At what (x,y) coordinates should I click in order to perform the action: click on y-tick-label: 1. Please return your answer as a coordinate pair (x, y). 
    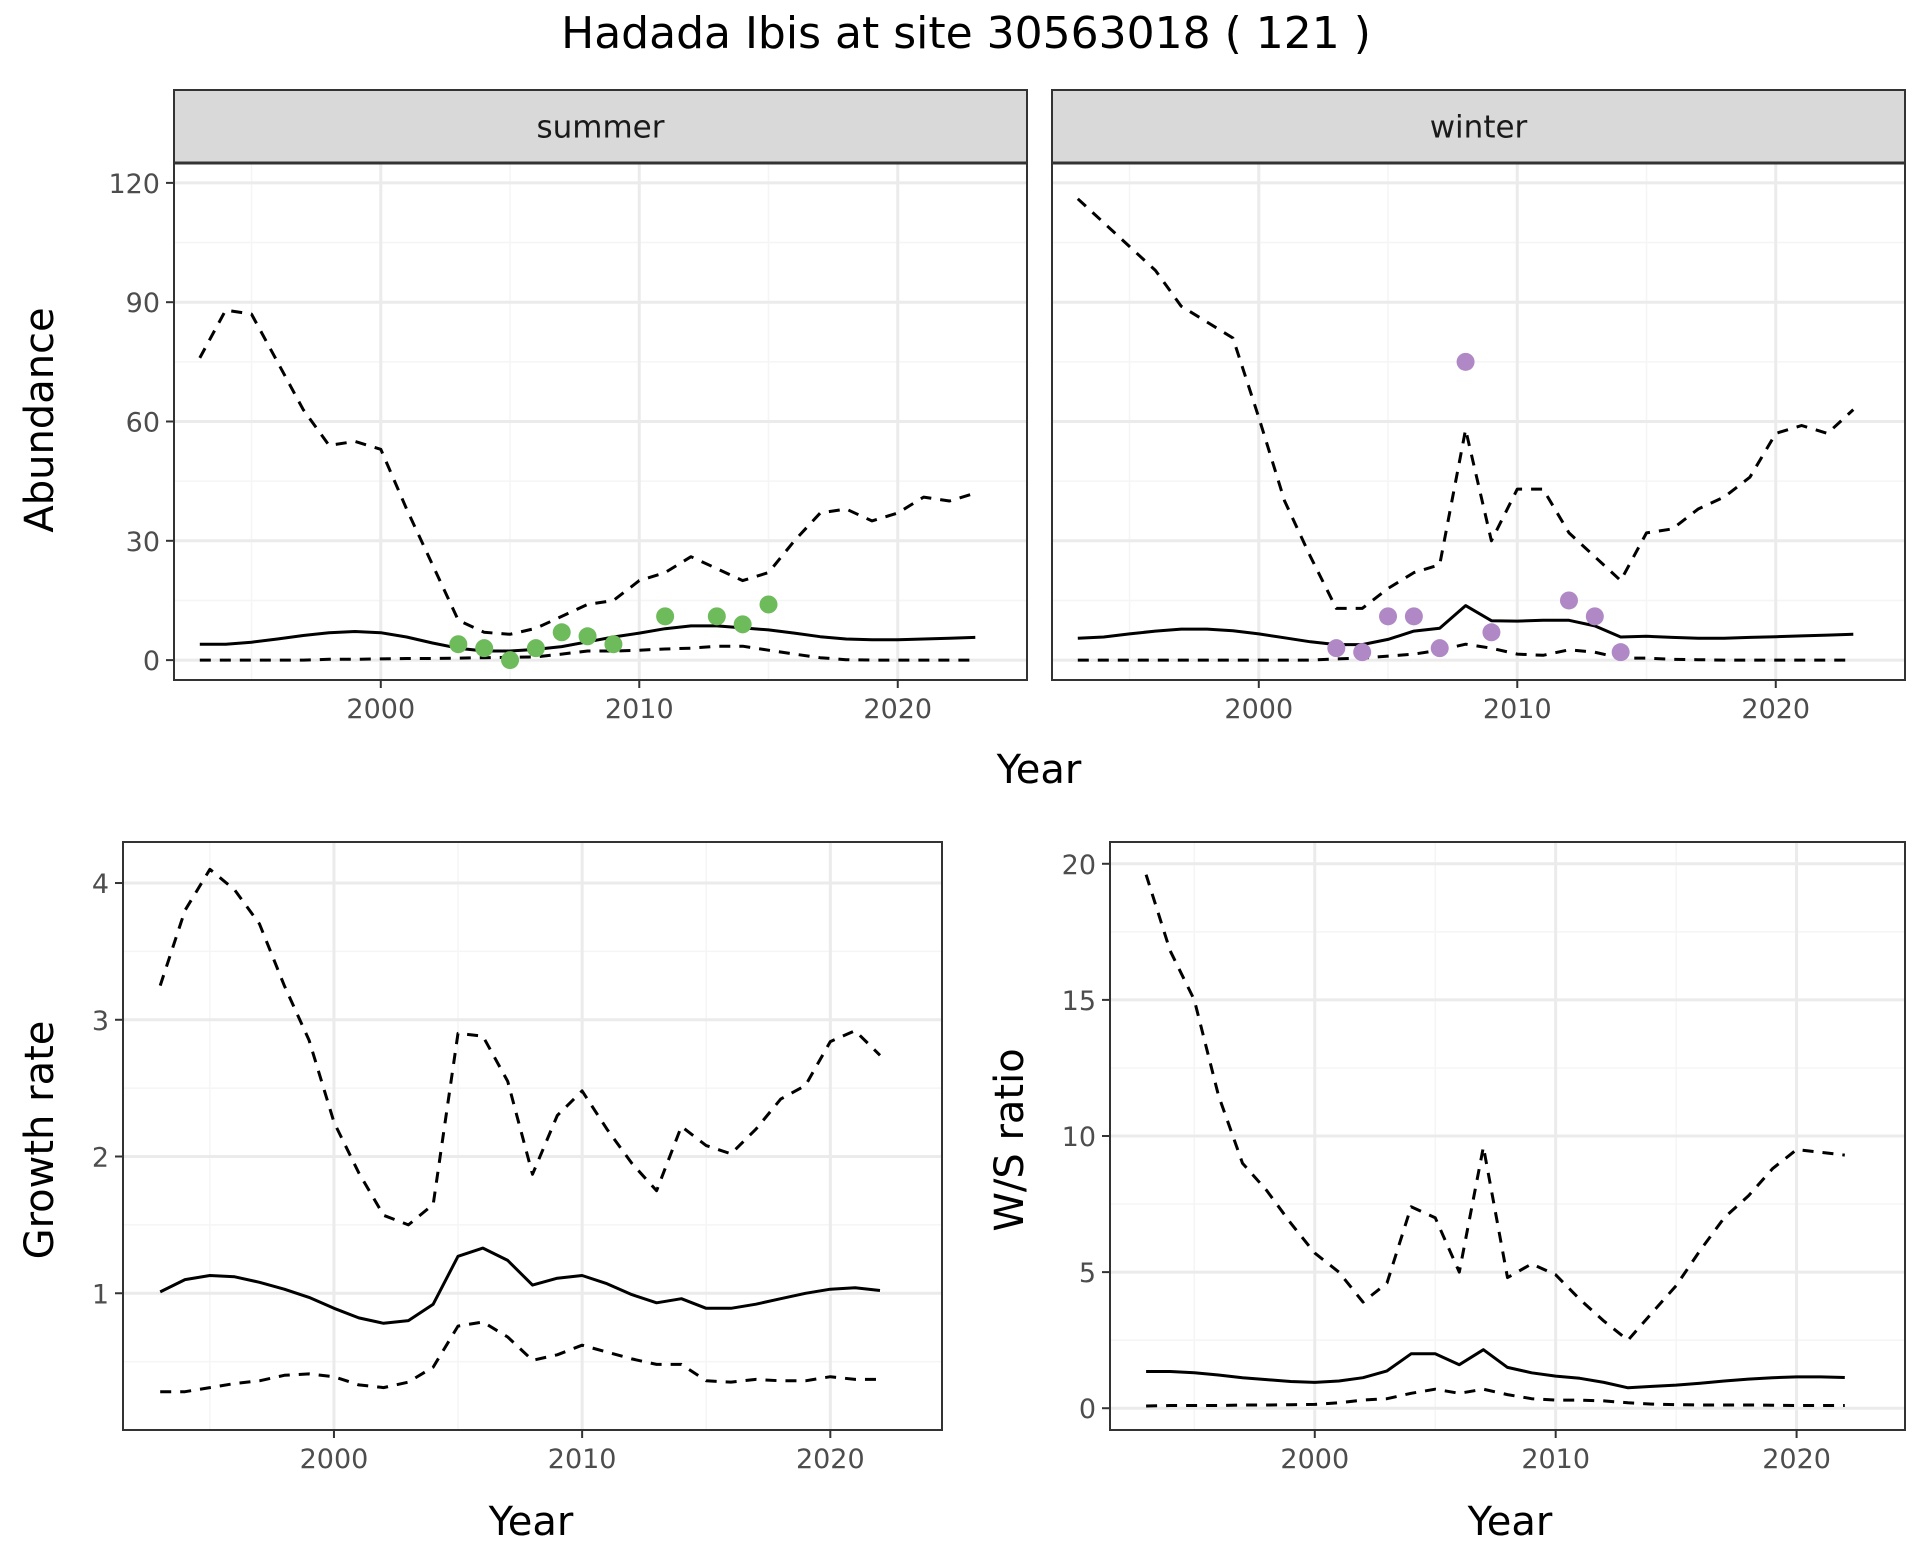
    Looking at the image, I should click on (100, 1294).